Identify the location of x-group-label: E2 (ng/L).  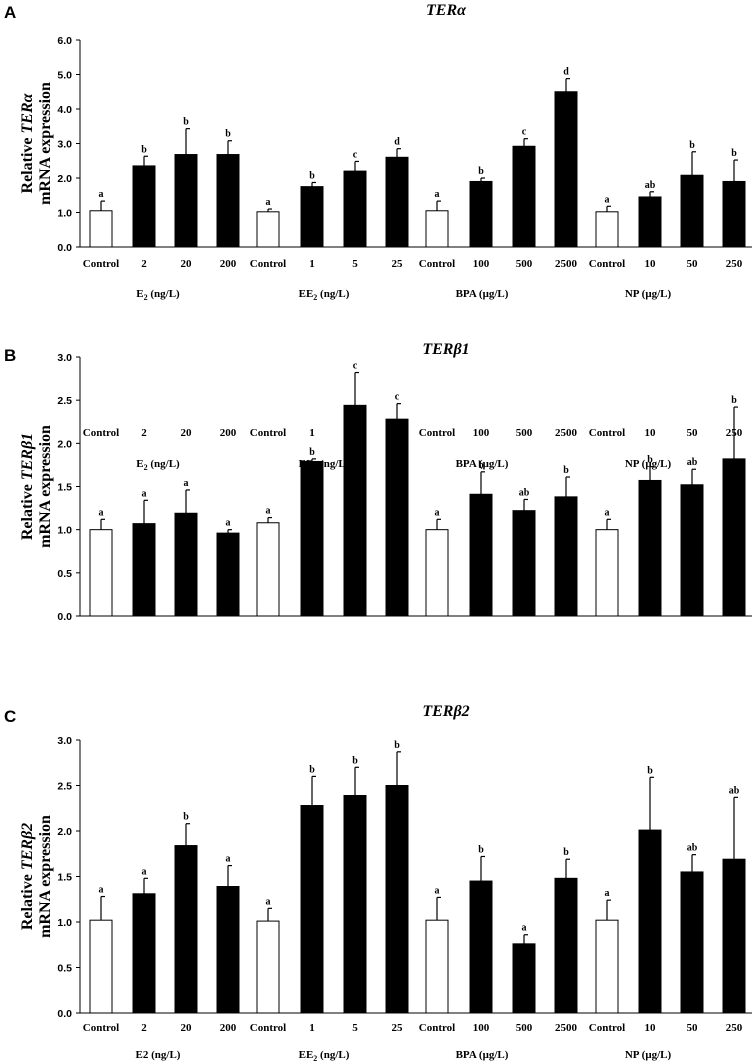
(158, 1055).